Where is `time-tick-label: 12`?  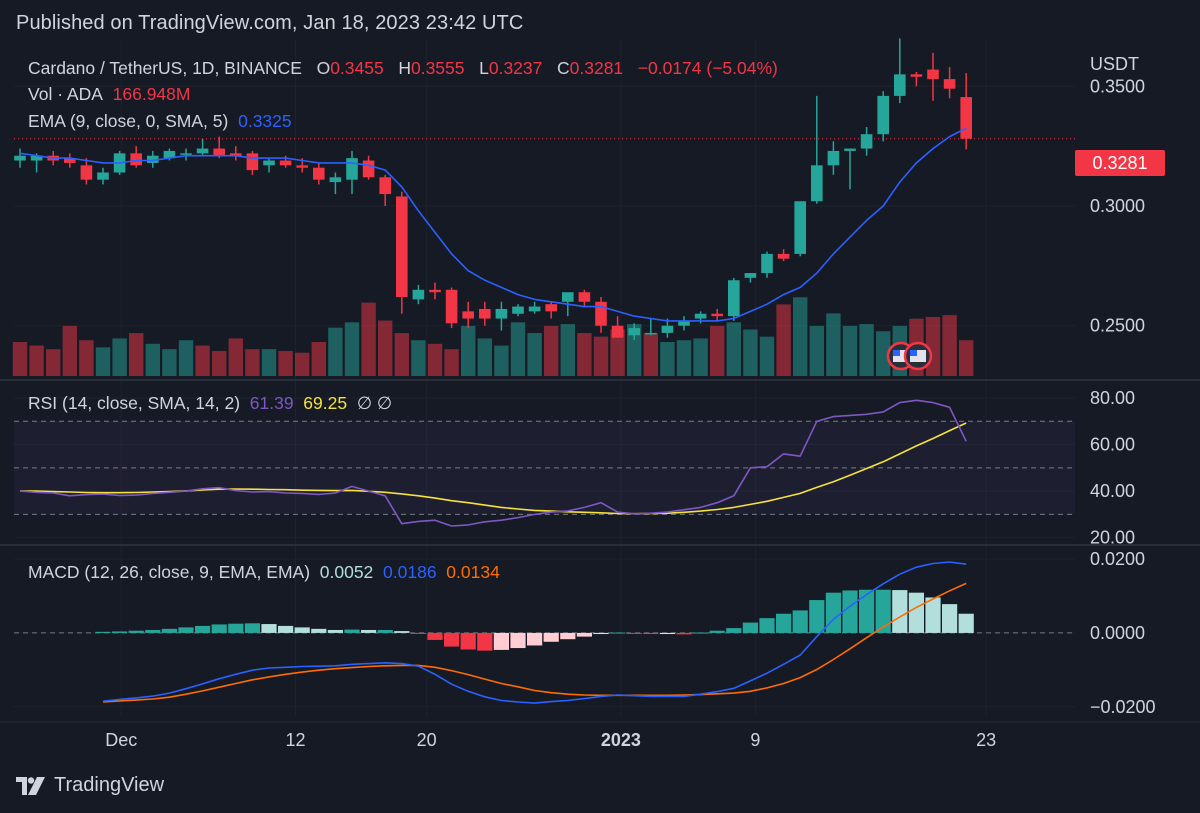
time-tick-label: 12 is located at coordinates (296, 740).